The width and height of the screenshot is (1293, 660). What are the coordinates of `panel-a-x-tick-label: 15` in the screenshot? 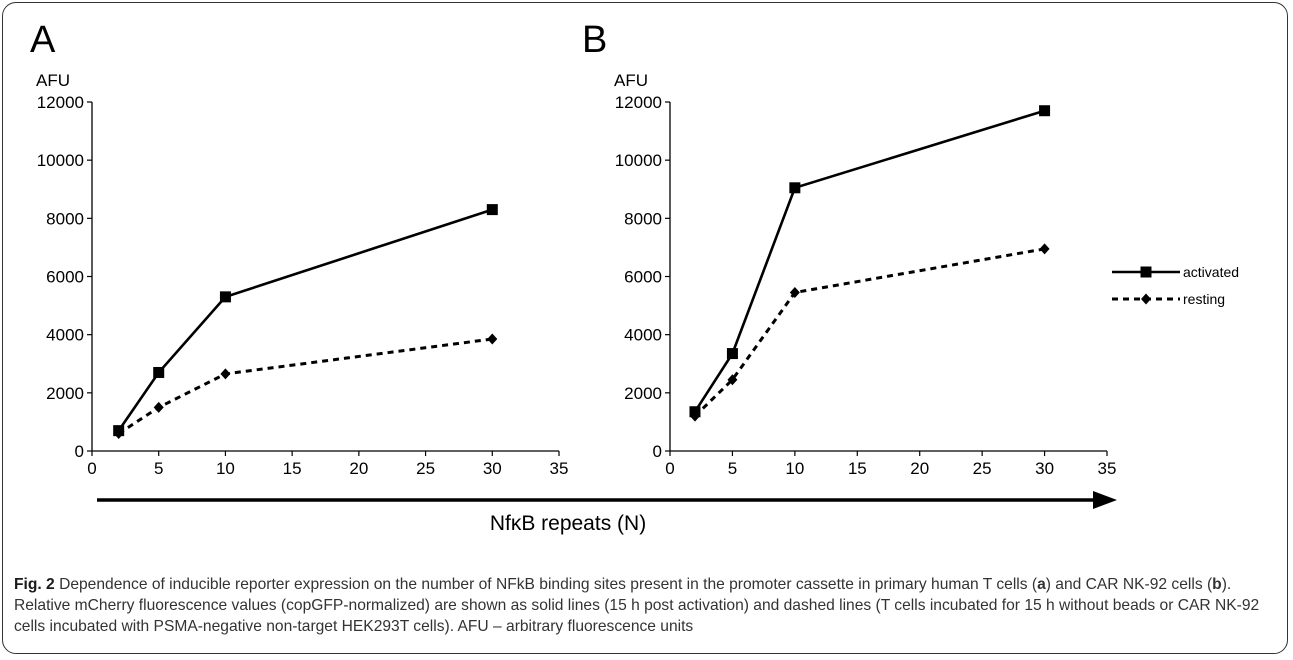 It's located at (292, 468).